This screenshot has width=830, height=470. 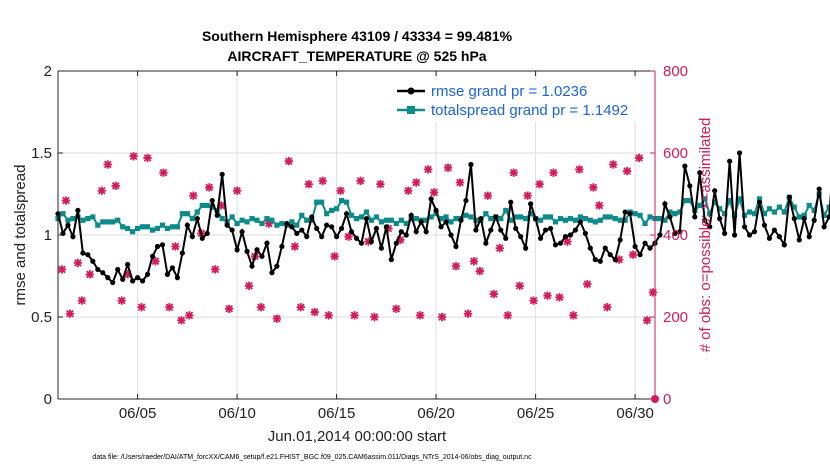 I want to click on x-tick-label: 06/25, so click(x=536, y=413).